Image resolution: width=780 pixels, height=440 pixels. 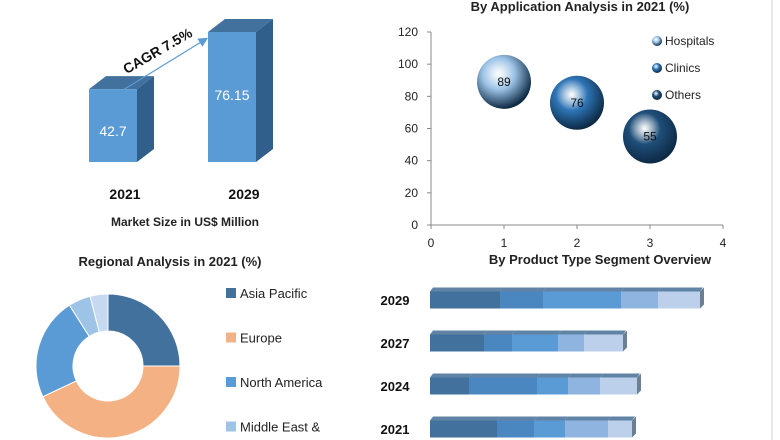 I want to click on market-size-xlabel: Market Size in US$ Million, so click(x=185, y=222).